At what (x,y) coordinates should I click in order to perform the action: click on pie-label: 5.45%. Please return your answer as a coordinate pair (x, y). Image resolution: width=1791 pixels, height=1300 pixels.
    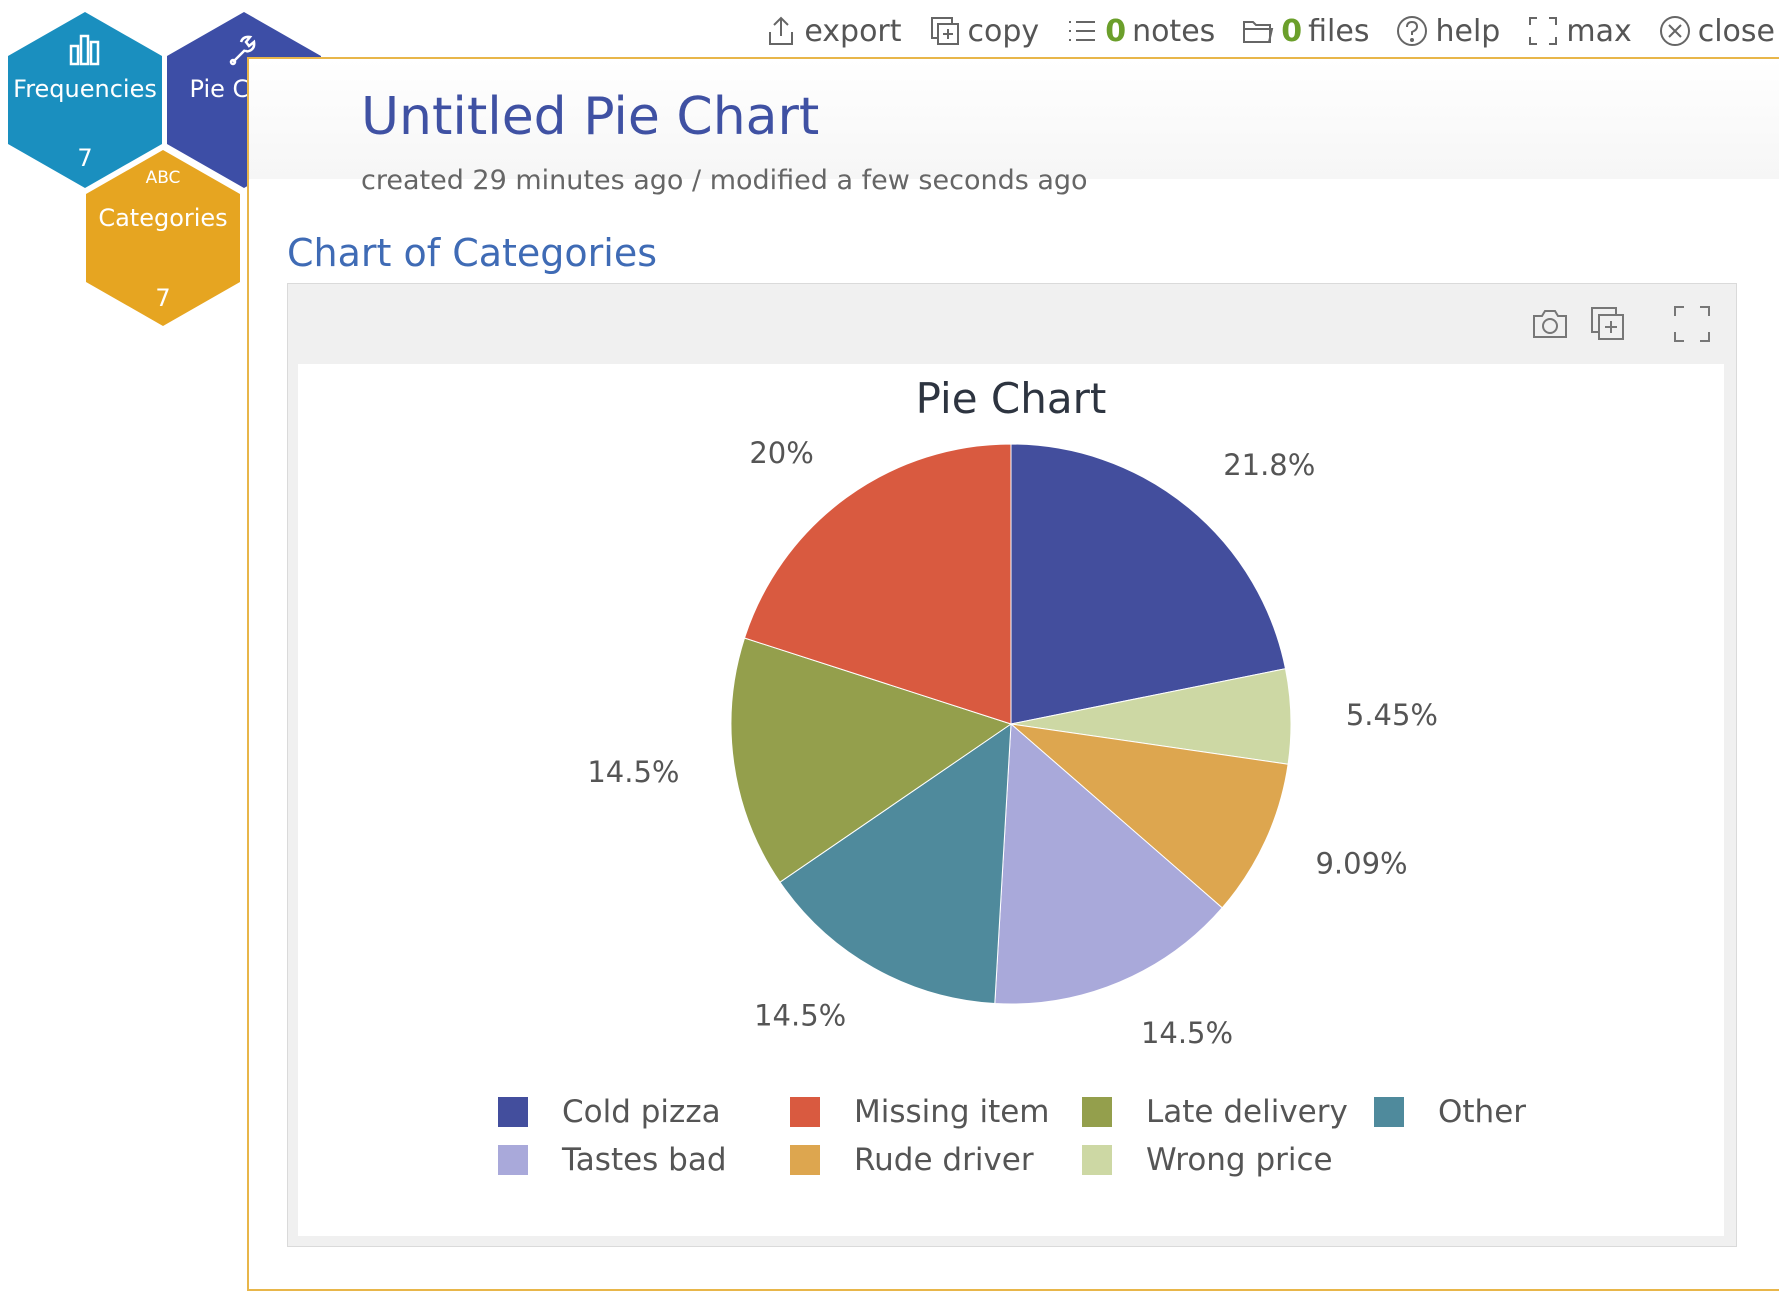
    Looking at the image, I should click on (1392, 715).